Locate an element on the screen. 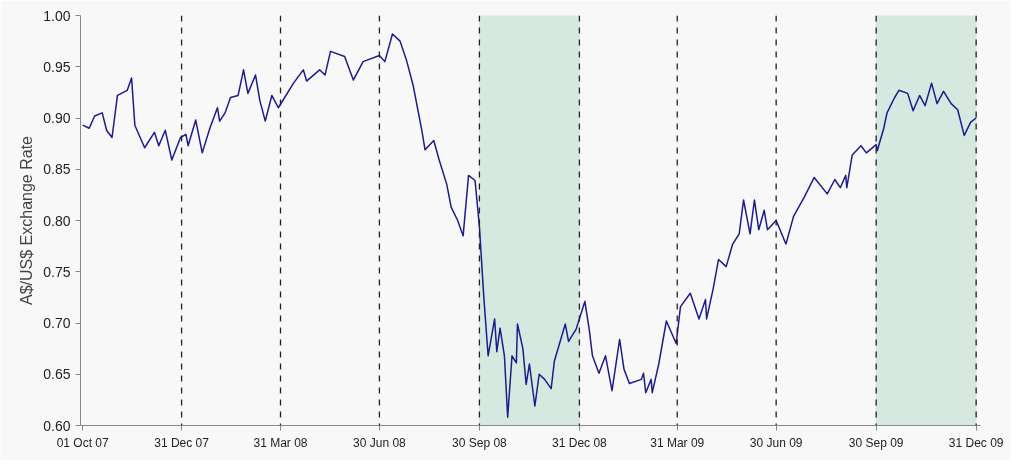 This screenshot has height=468, width=1026. y-tick-label: 1.00 is located at coordinates (57, 15).